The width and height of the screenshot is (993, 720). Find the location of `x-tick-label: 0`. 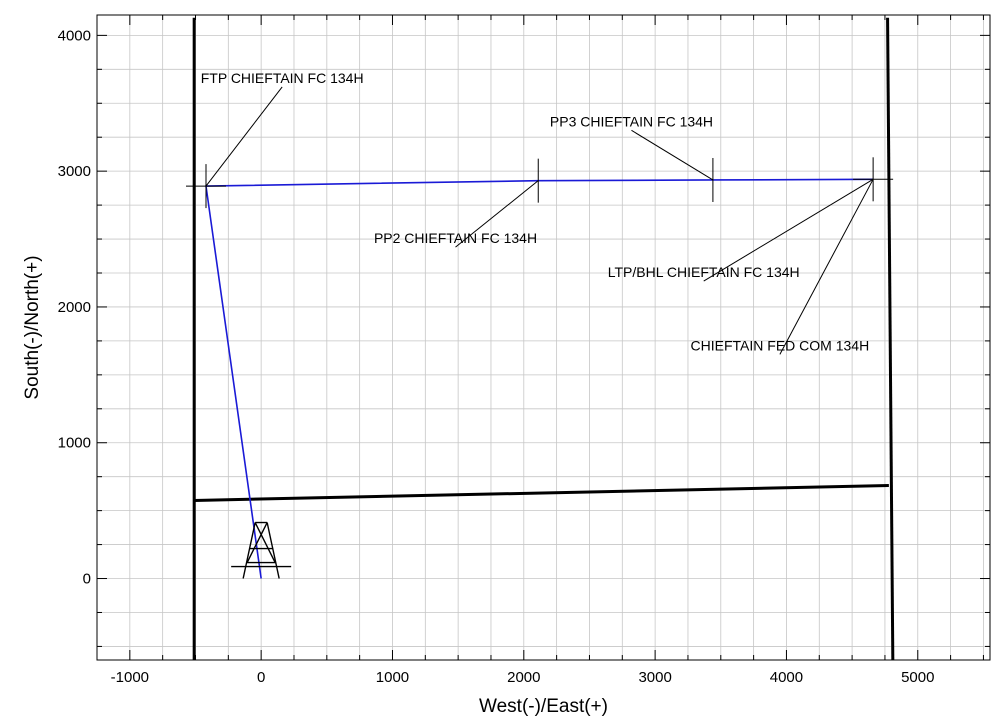

x-tick-label: 0 is located at coordinates (261, 677).